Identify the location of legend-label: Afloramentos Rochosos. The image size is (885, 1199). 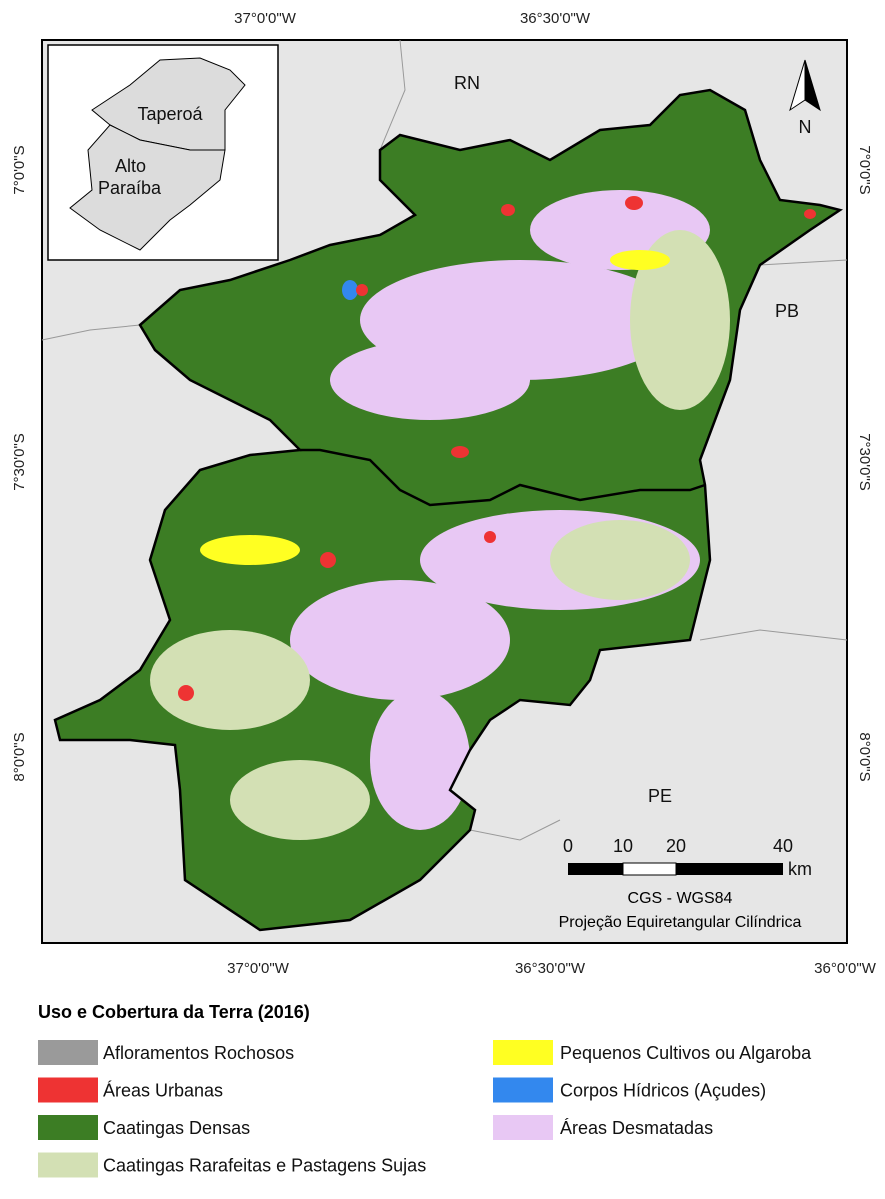
(198, 1053).